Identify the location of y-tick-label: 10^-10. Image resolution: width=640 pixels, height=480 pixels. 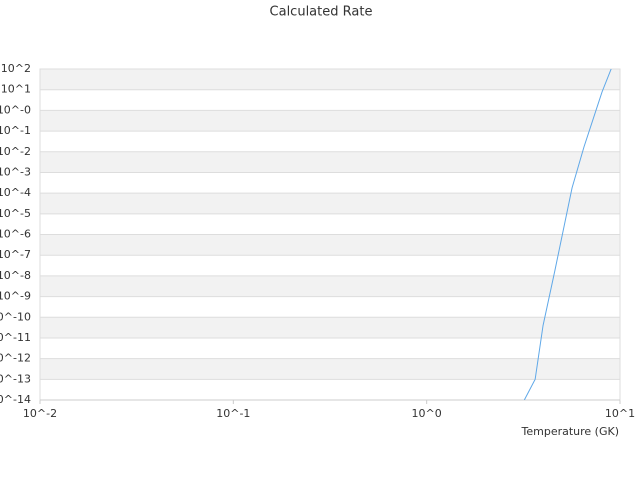
(15, 316).